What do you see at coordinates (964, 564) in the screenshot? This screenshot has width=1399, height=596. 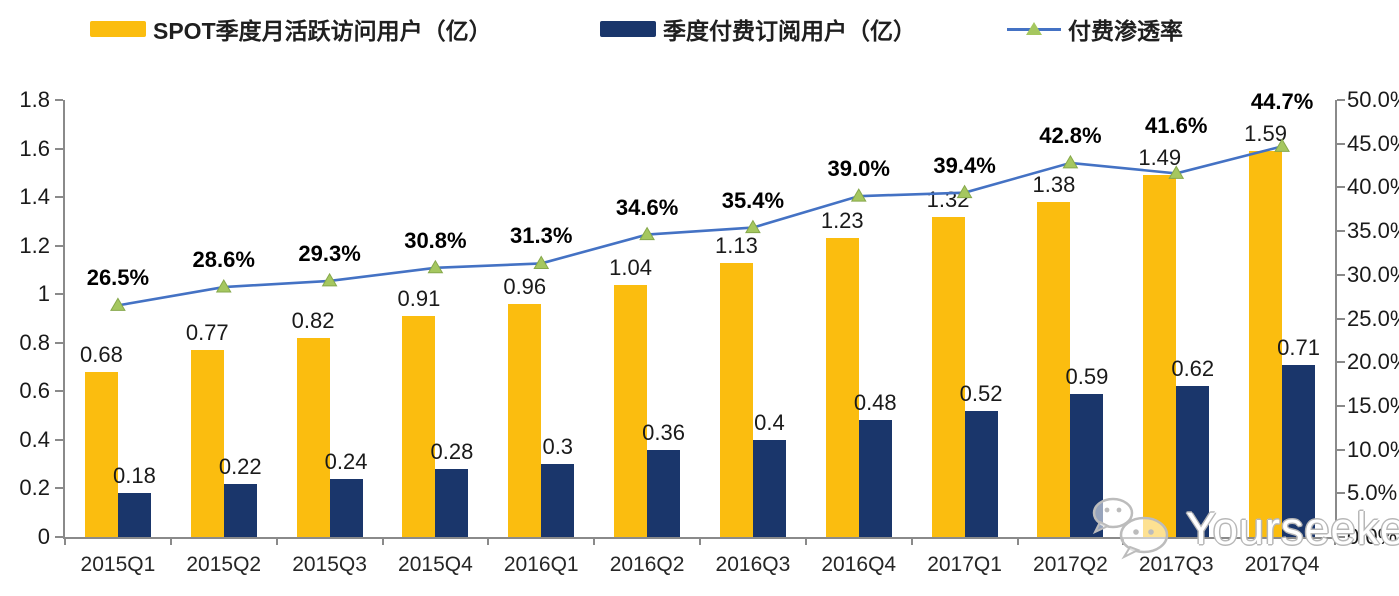 I see `x-axis-category-label: 2017Q1` at bounding box center [964, 564].